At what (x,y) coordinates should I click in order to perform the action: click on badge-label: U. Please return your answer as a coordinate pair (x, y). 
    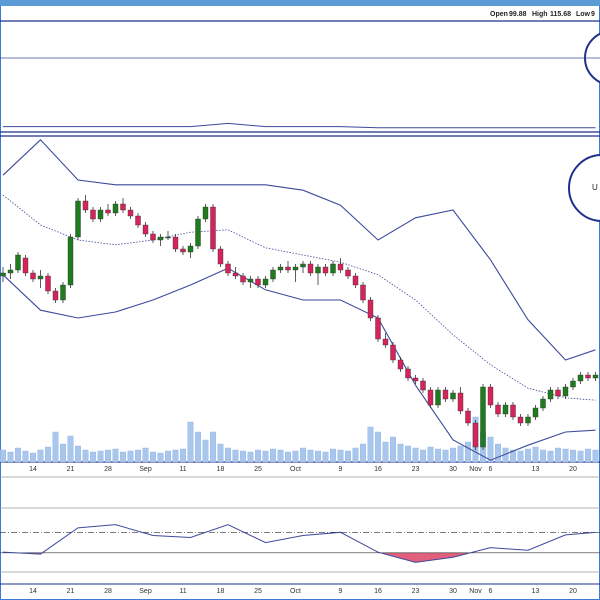
    Looking at the image, I should click on (595, 187).